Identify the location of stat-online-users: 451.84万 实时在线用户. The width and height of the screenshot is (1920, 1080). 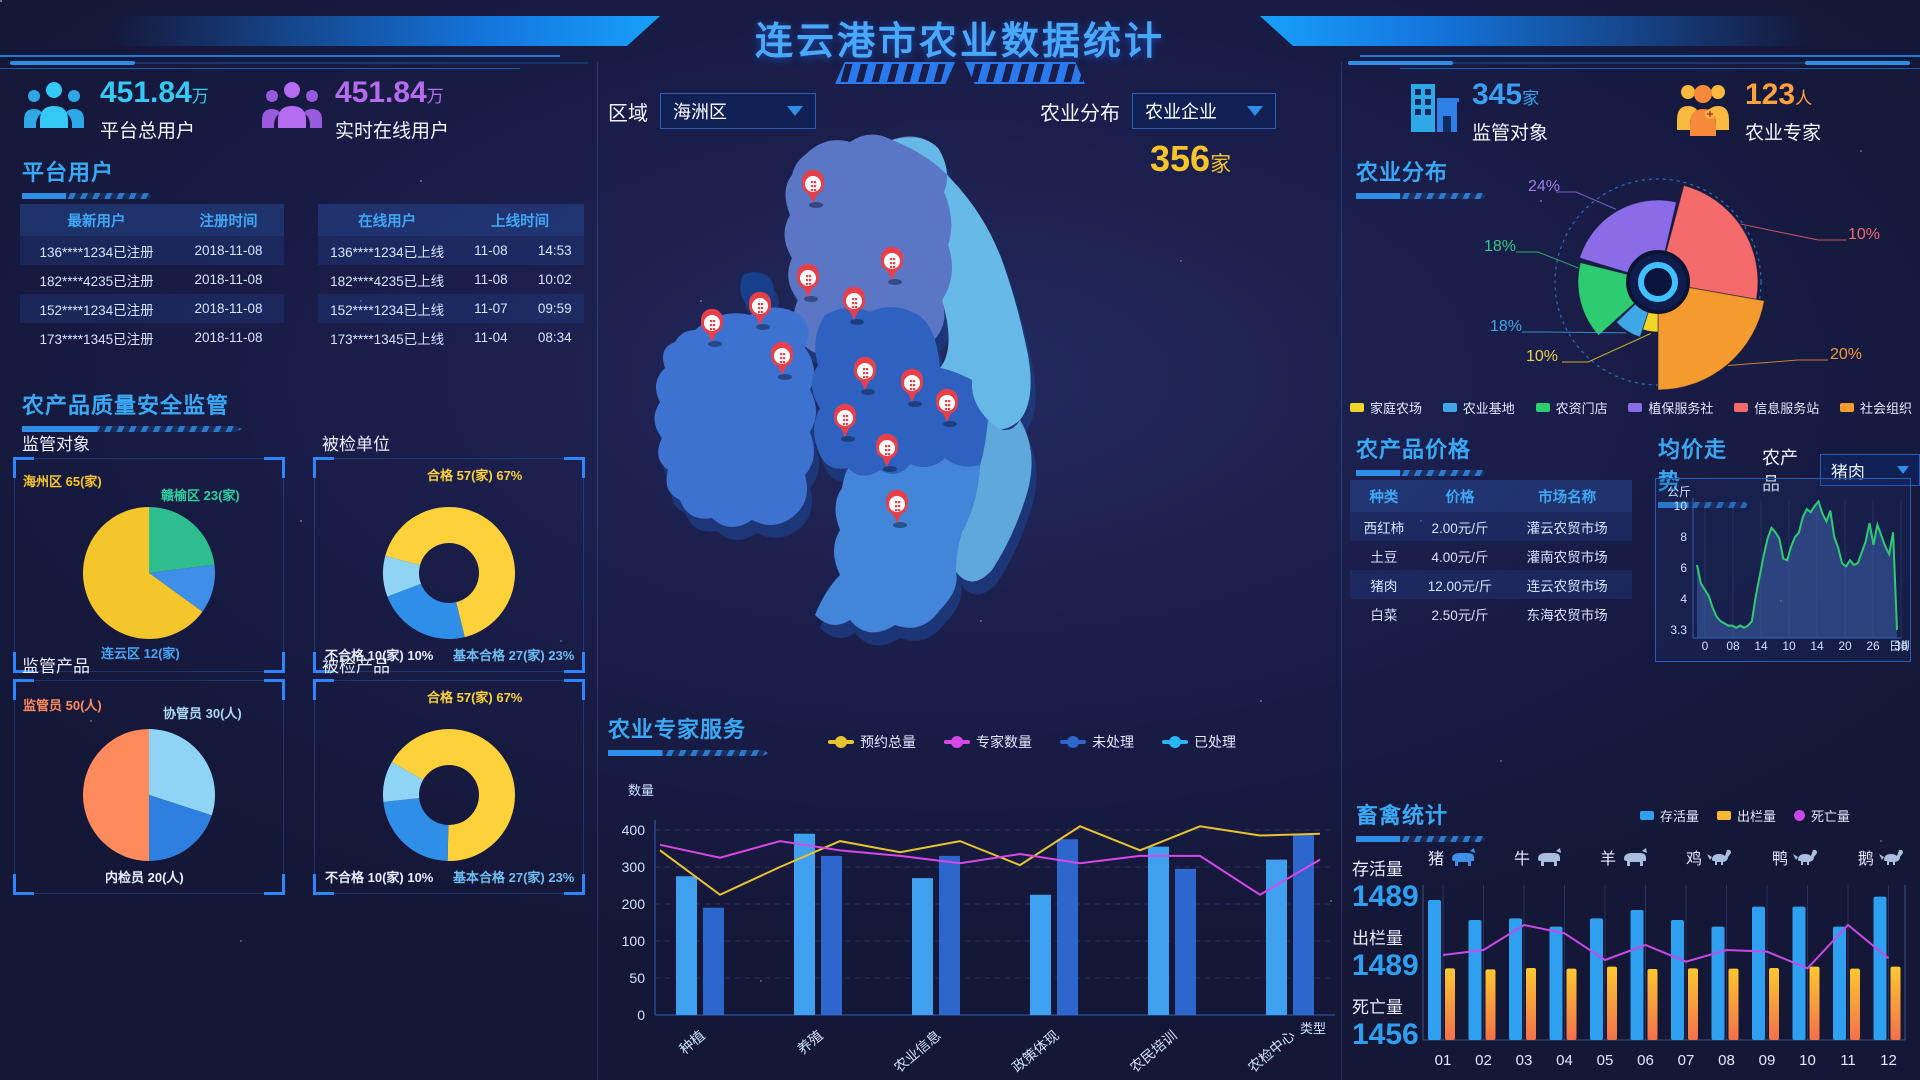
(392, 109).